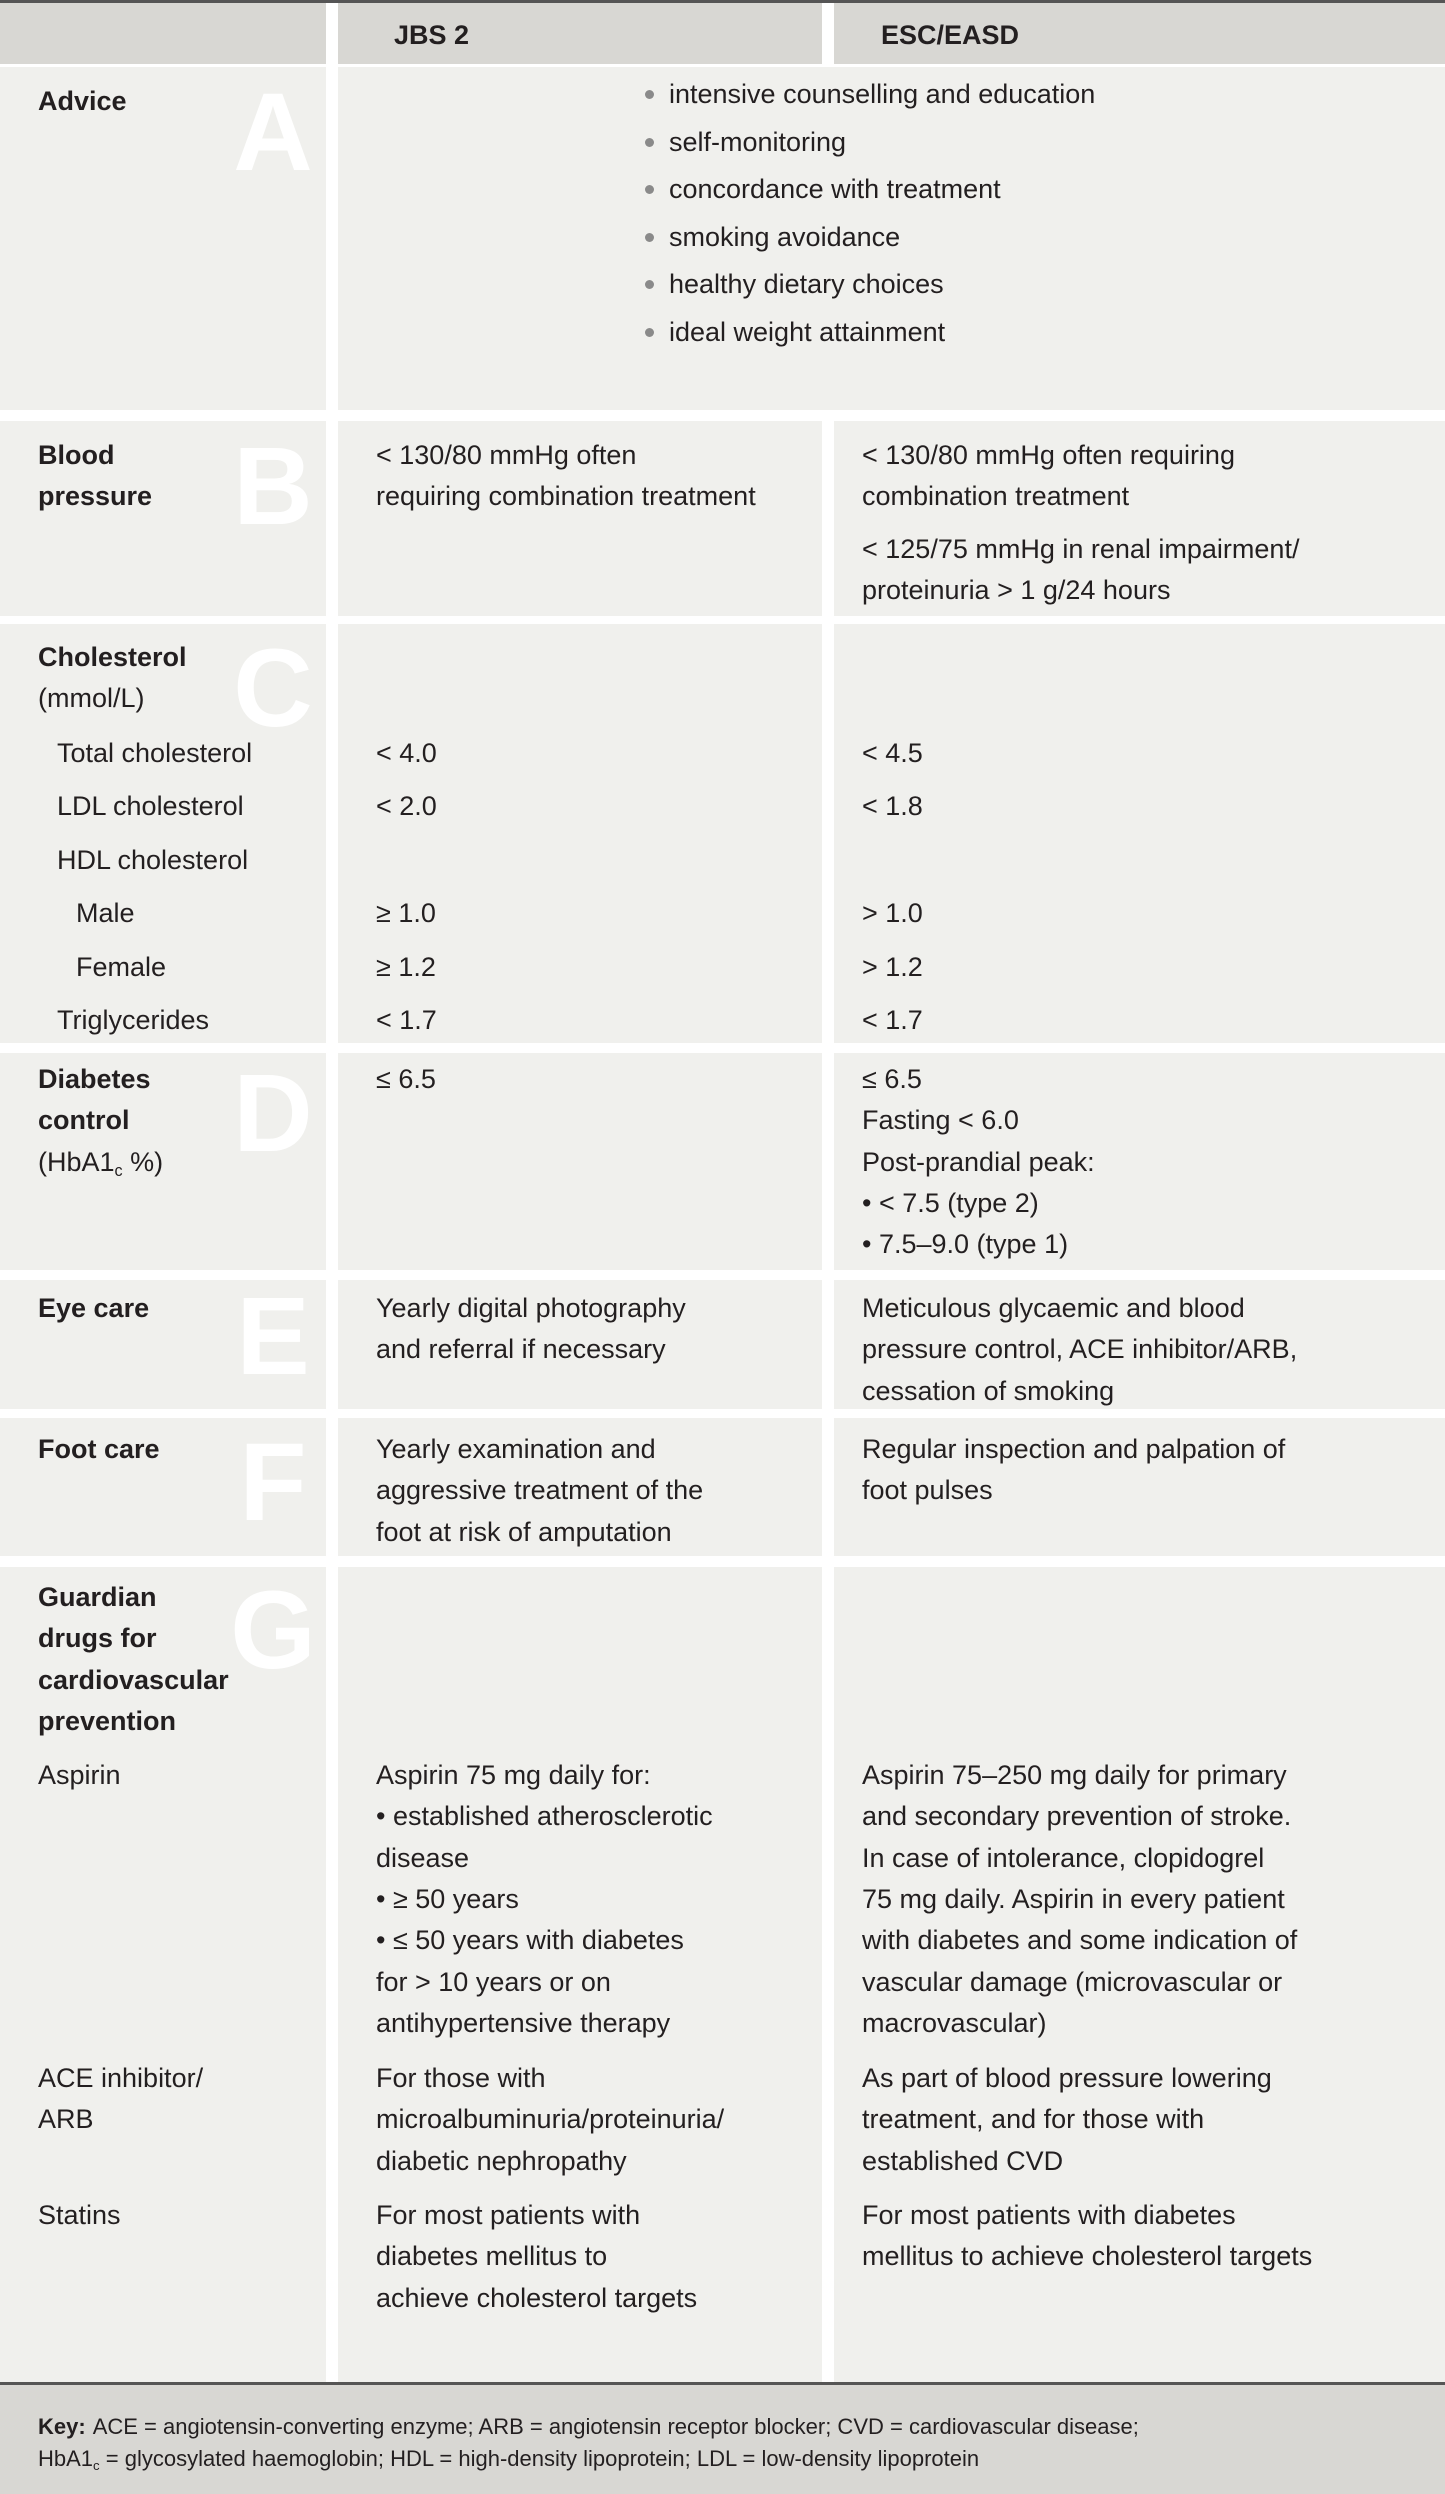 This screenshot has width=1445, height=2494. I want to click on key-prefix: HbA1, so click(66, 2458).